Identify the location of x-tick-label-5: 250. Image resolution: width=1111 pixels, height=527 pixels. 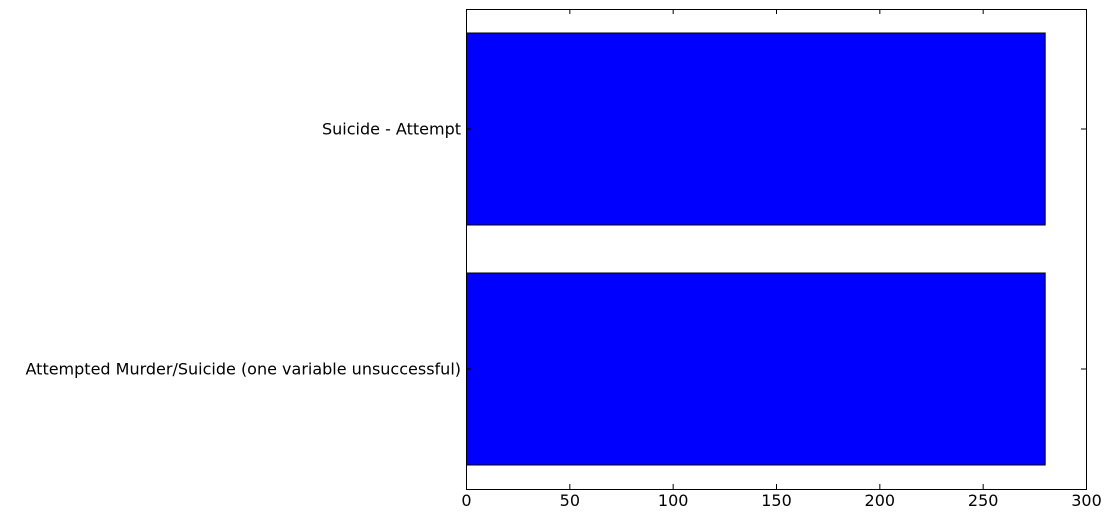
(983, 500).